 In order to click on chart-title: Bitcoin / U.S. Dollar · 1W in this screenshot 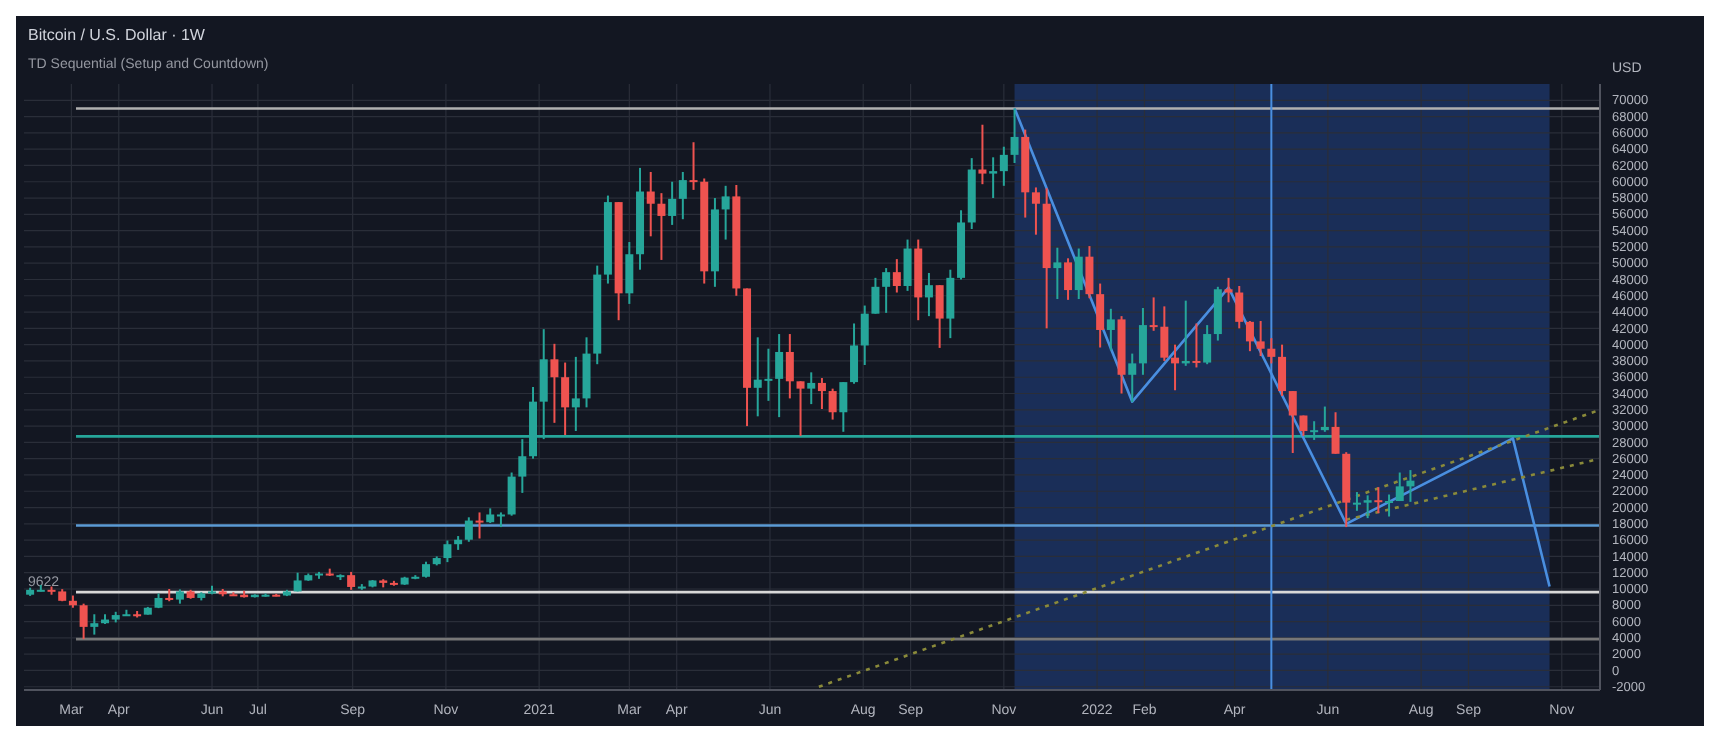, I will do `click(117, 35)`.